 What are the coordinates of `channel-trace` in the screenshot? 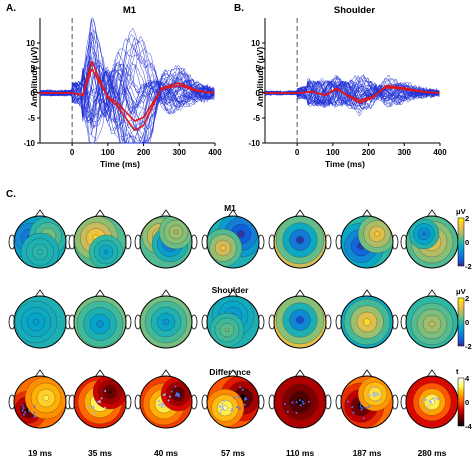 It's located at (352, 92).